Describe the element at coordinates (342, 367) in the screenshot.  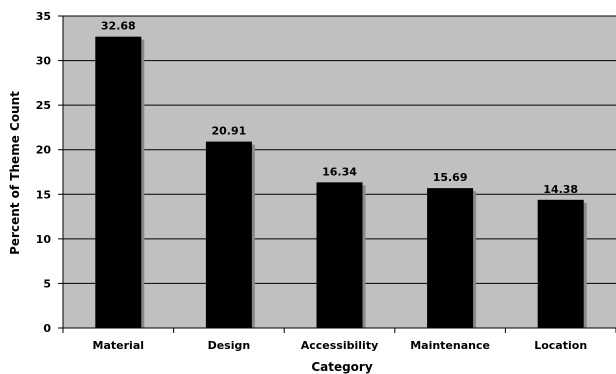
I see `x-axis-title: Category` at that location.